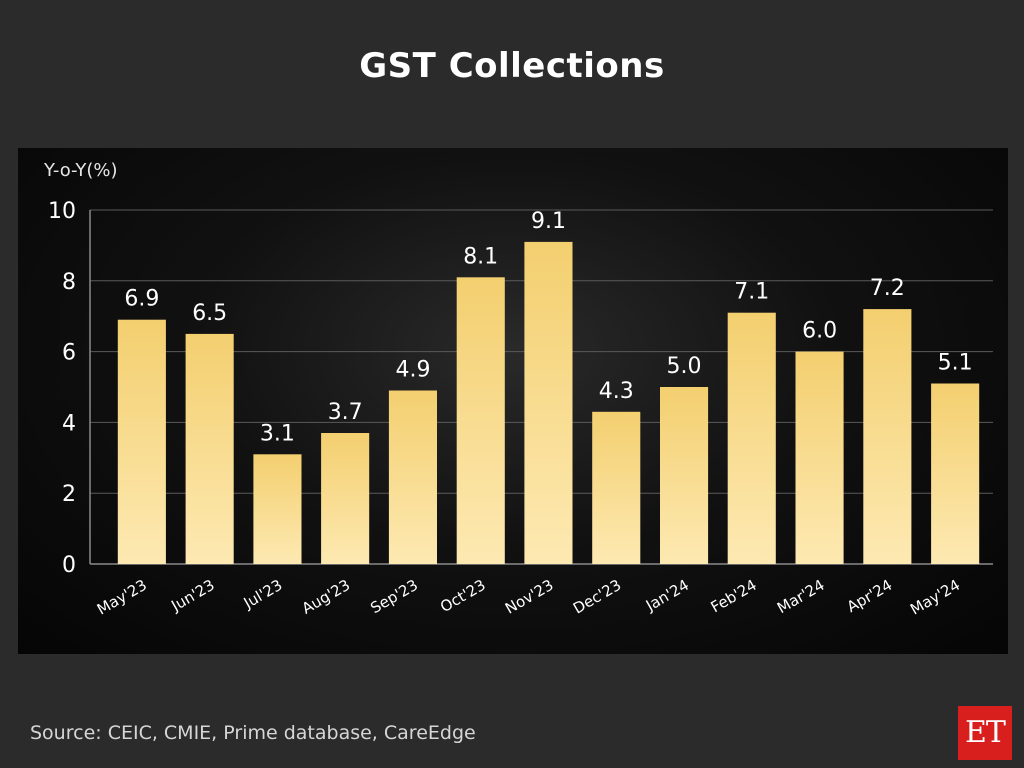 The width and height of the screenshot is (1024, 768). I want to click on y-tick-label: 0, so click(69, 565).